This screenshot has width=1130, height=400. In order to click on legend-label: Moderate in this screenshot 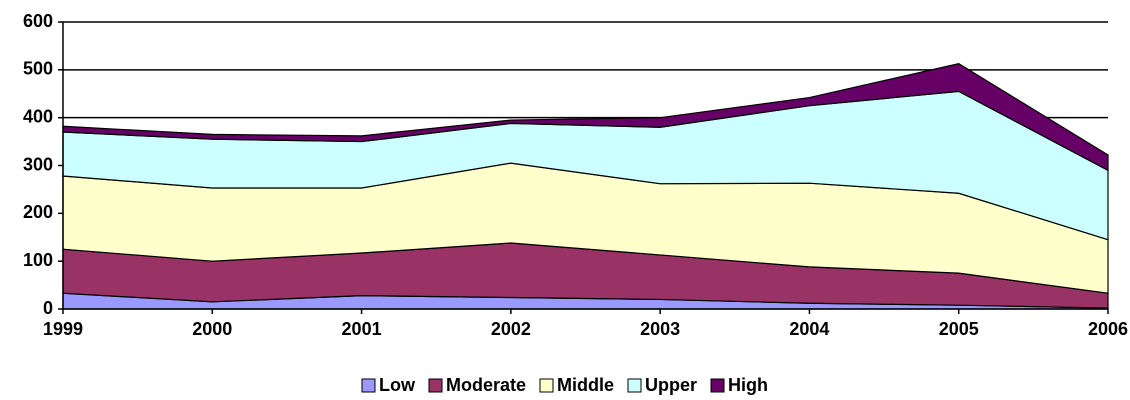, I will do `click(486, 385)`.